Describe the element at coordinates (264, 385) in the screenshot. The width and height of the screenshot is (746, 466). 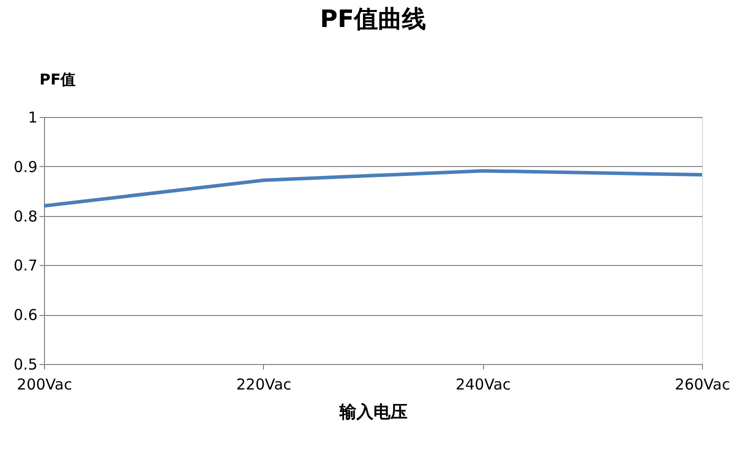
I see `x-tick-label: 220Vac` at that location.